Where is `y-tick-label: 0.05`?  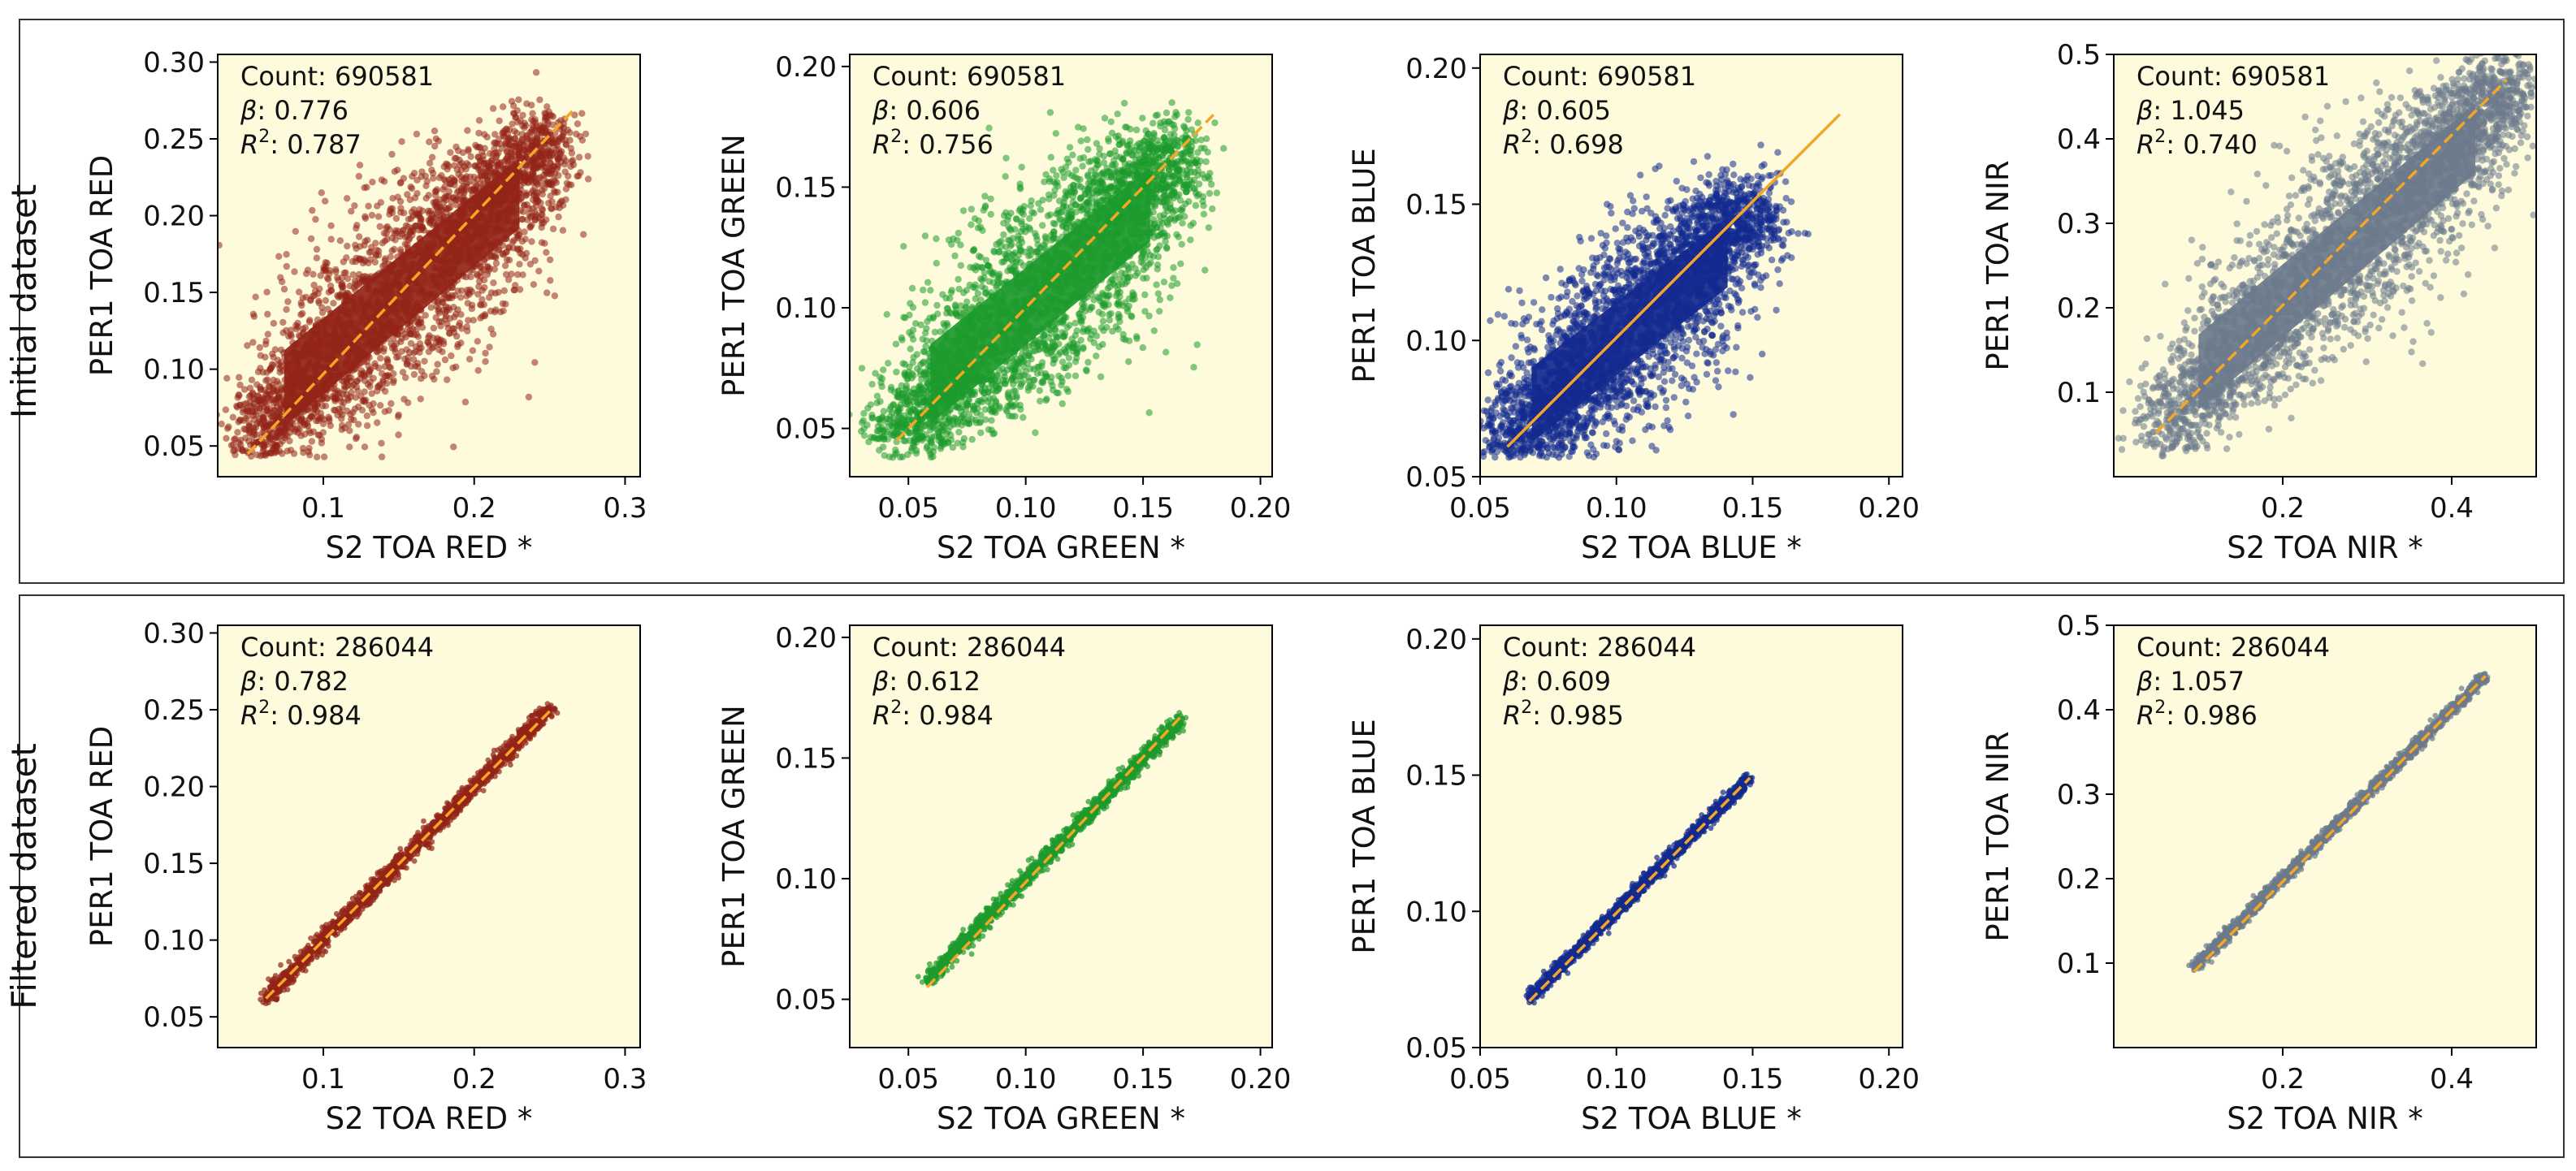 y-tick-label: 0.05 is located at coordinates (174, 447).